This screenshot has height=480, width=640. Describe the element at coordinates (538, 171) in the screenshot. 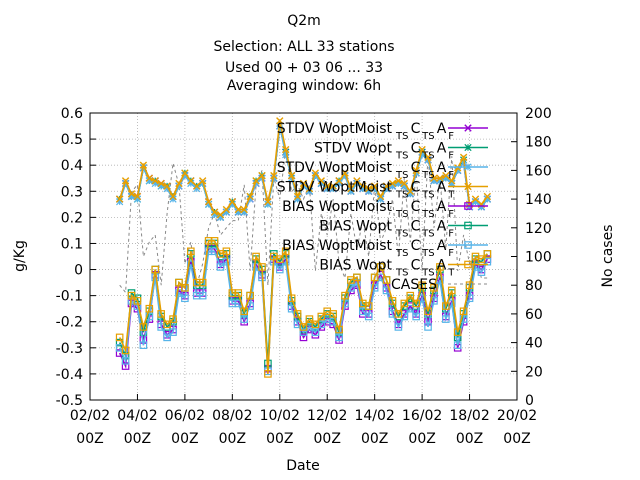

I see `y2-tick-label: 160` at that location.